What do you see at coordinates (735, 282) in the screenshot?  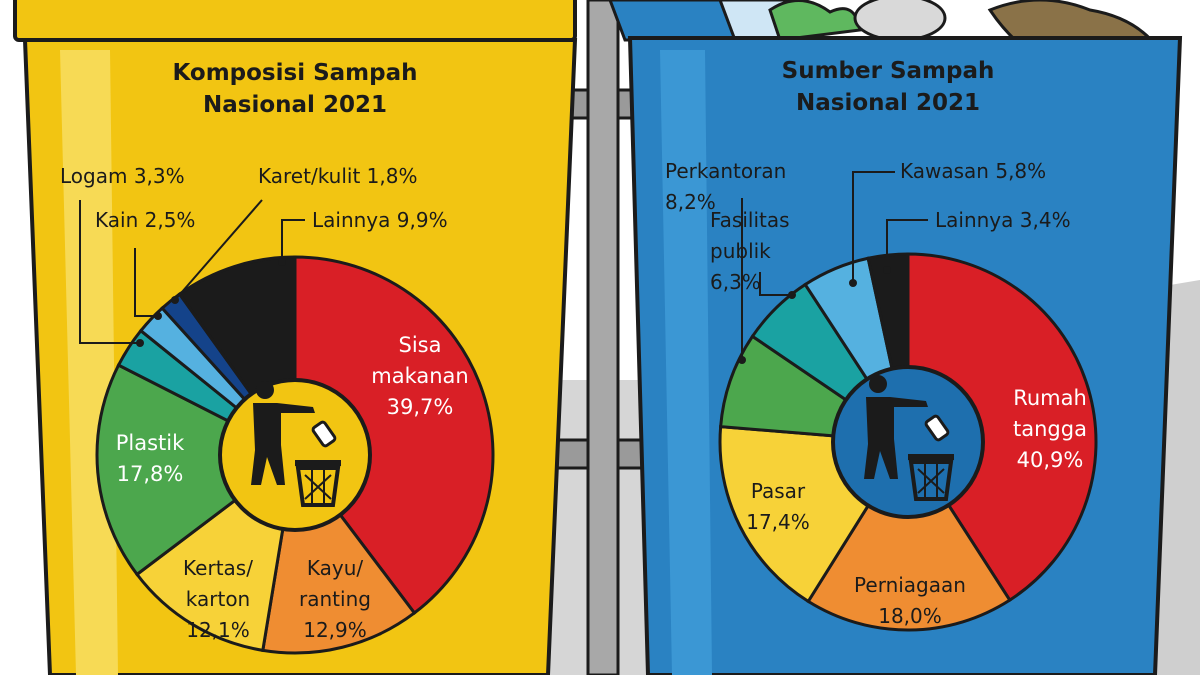 I see `slice-label-fasilitas-publik: 6,3%` at bounding box center [735, 282].